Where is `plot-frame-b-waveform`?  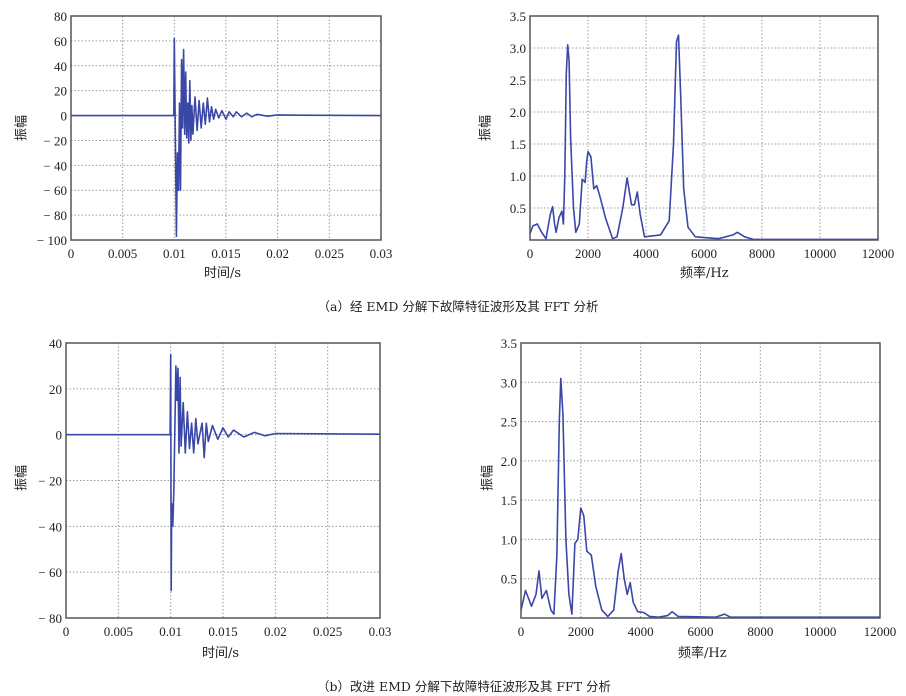 plot-frame-b-waveform is located at coordinates (223, 480).